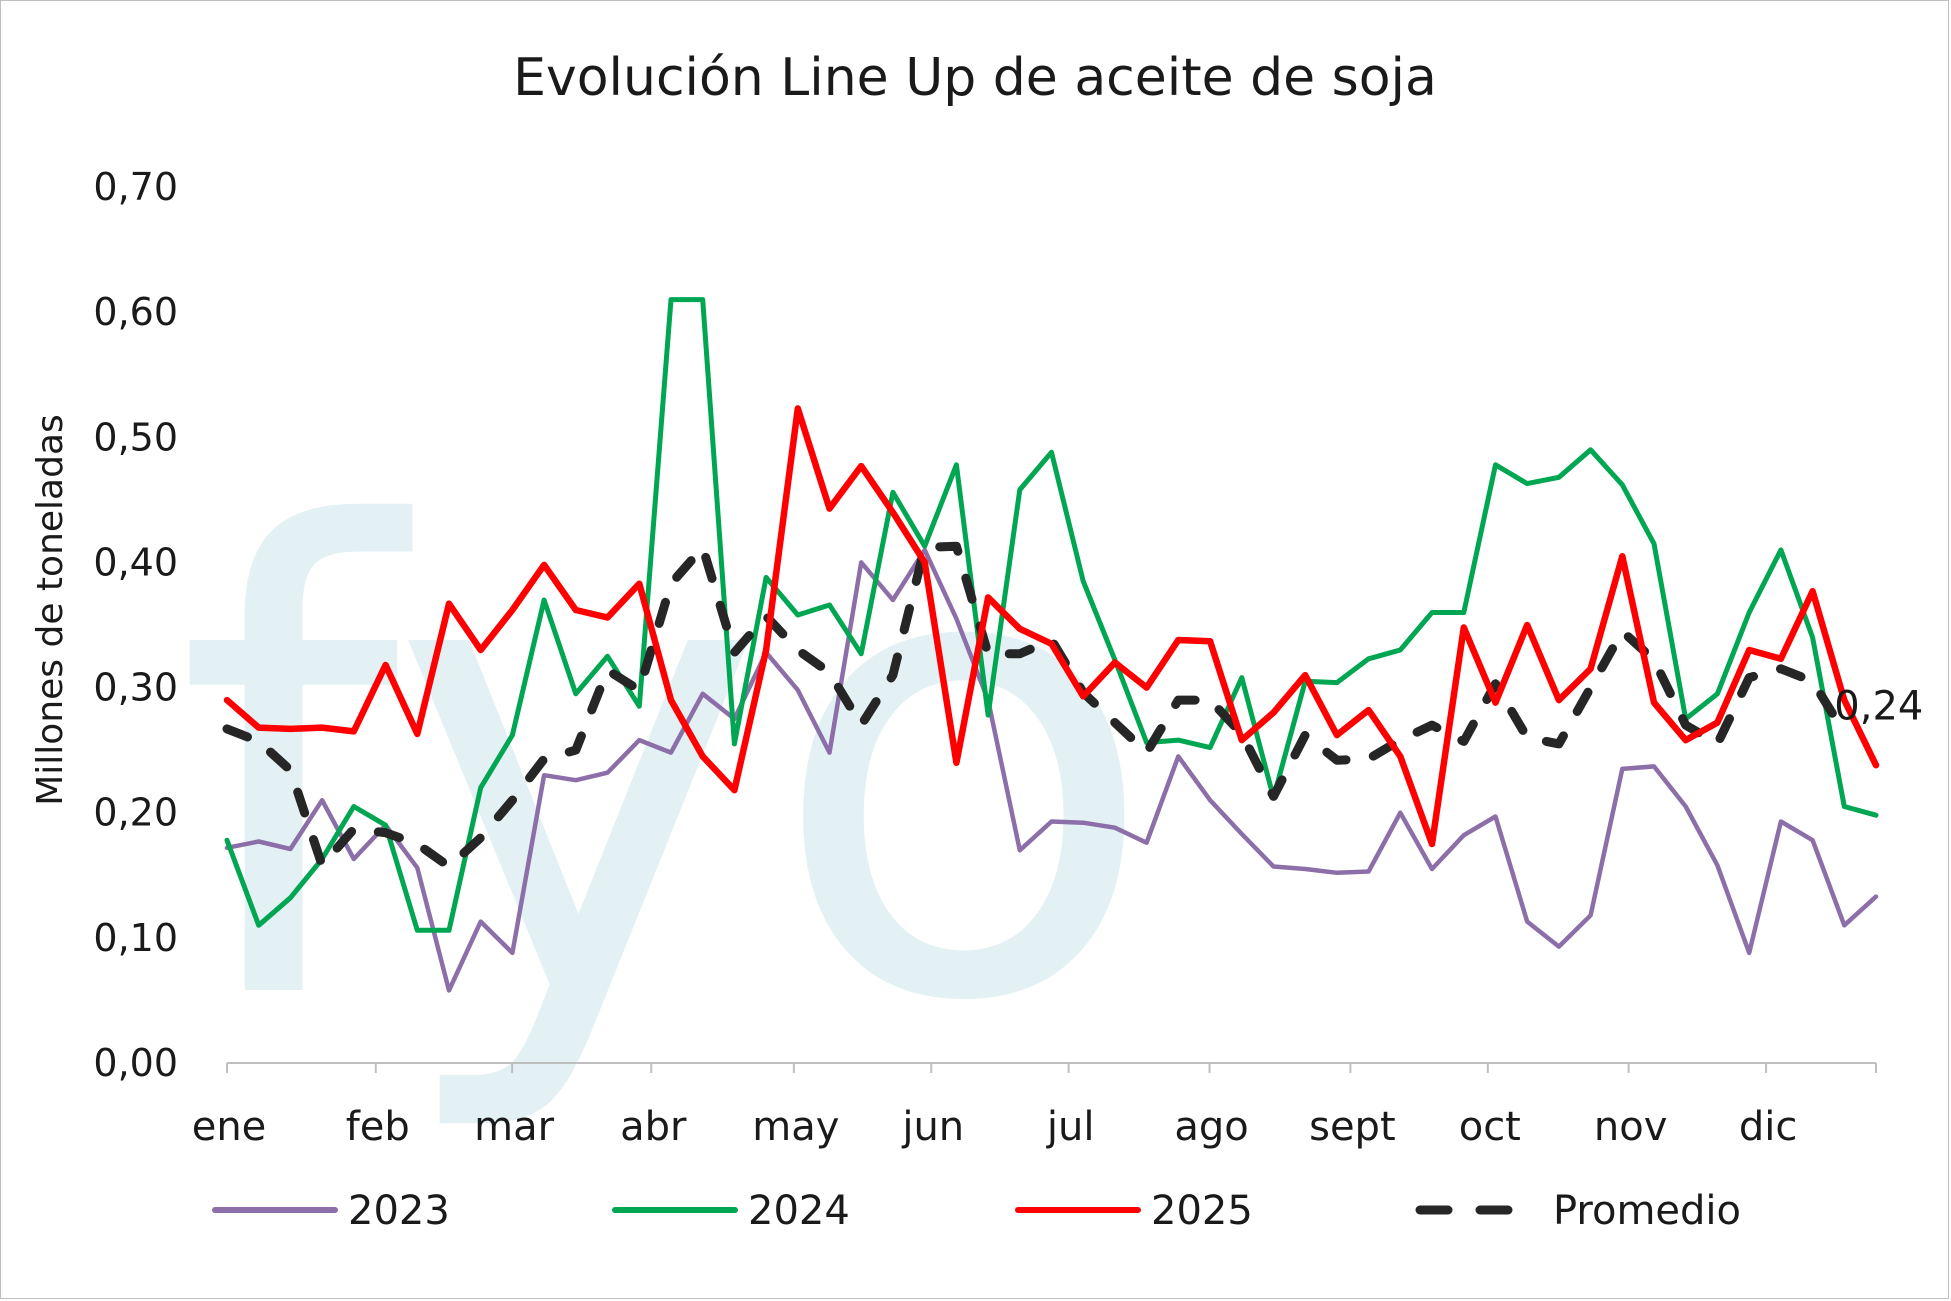  Describe the element at coordinates (135, 625) in the screenshot. I see `y-tick-labels: 0,00 0,10 0,20 0,30 0,40 0,50 0,60 0,70` at that location.